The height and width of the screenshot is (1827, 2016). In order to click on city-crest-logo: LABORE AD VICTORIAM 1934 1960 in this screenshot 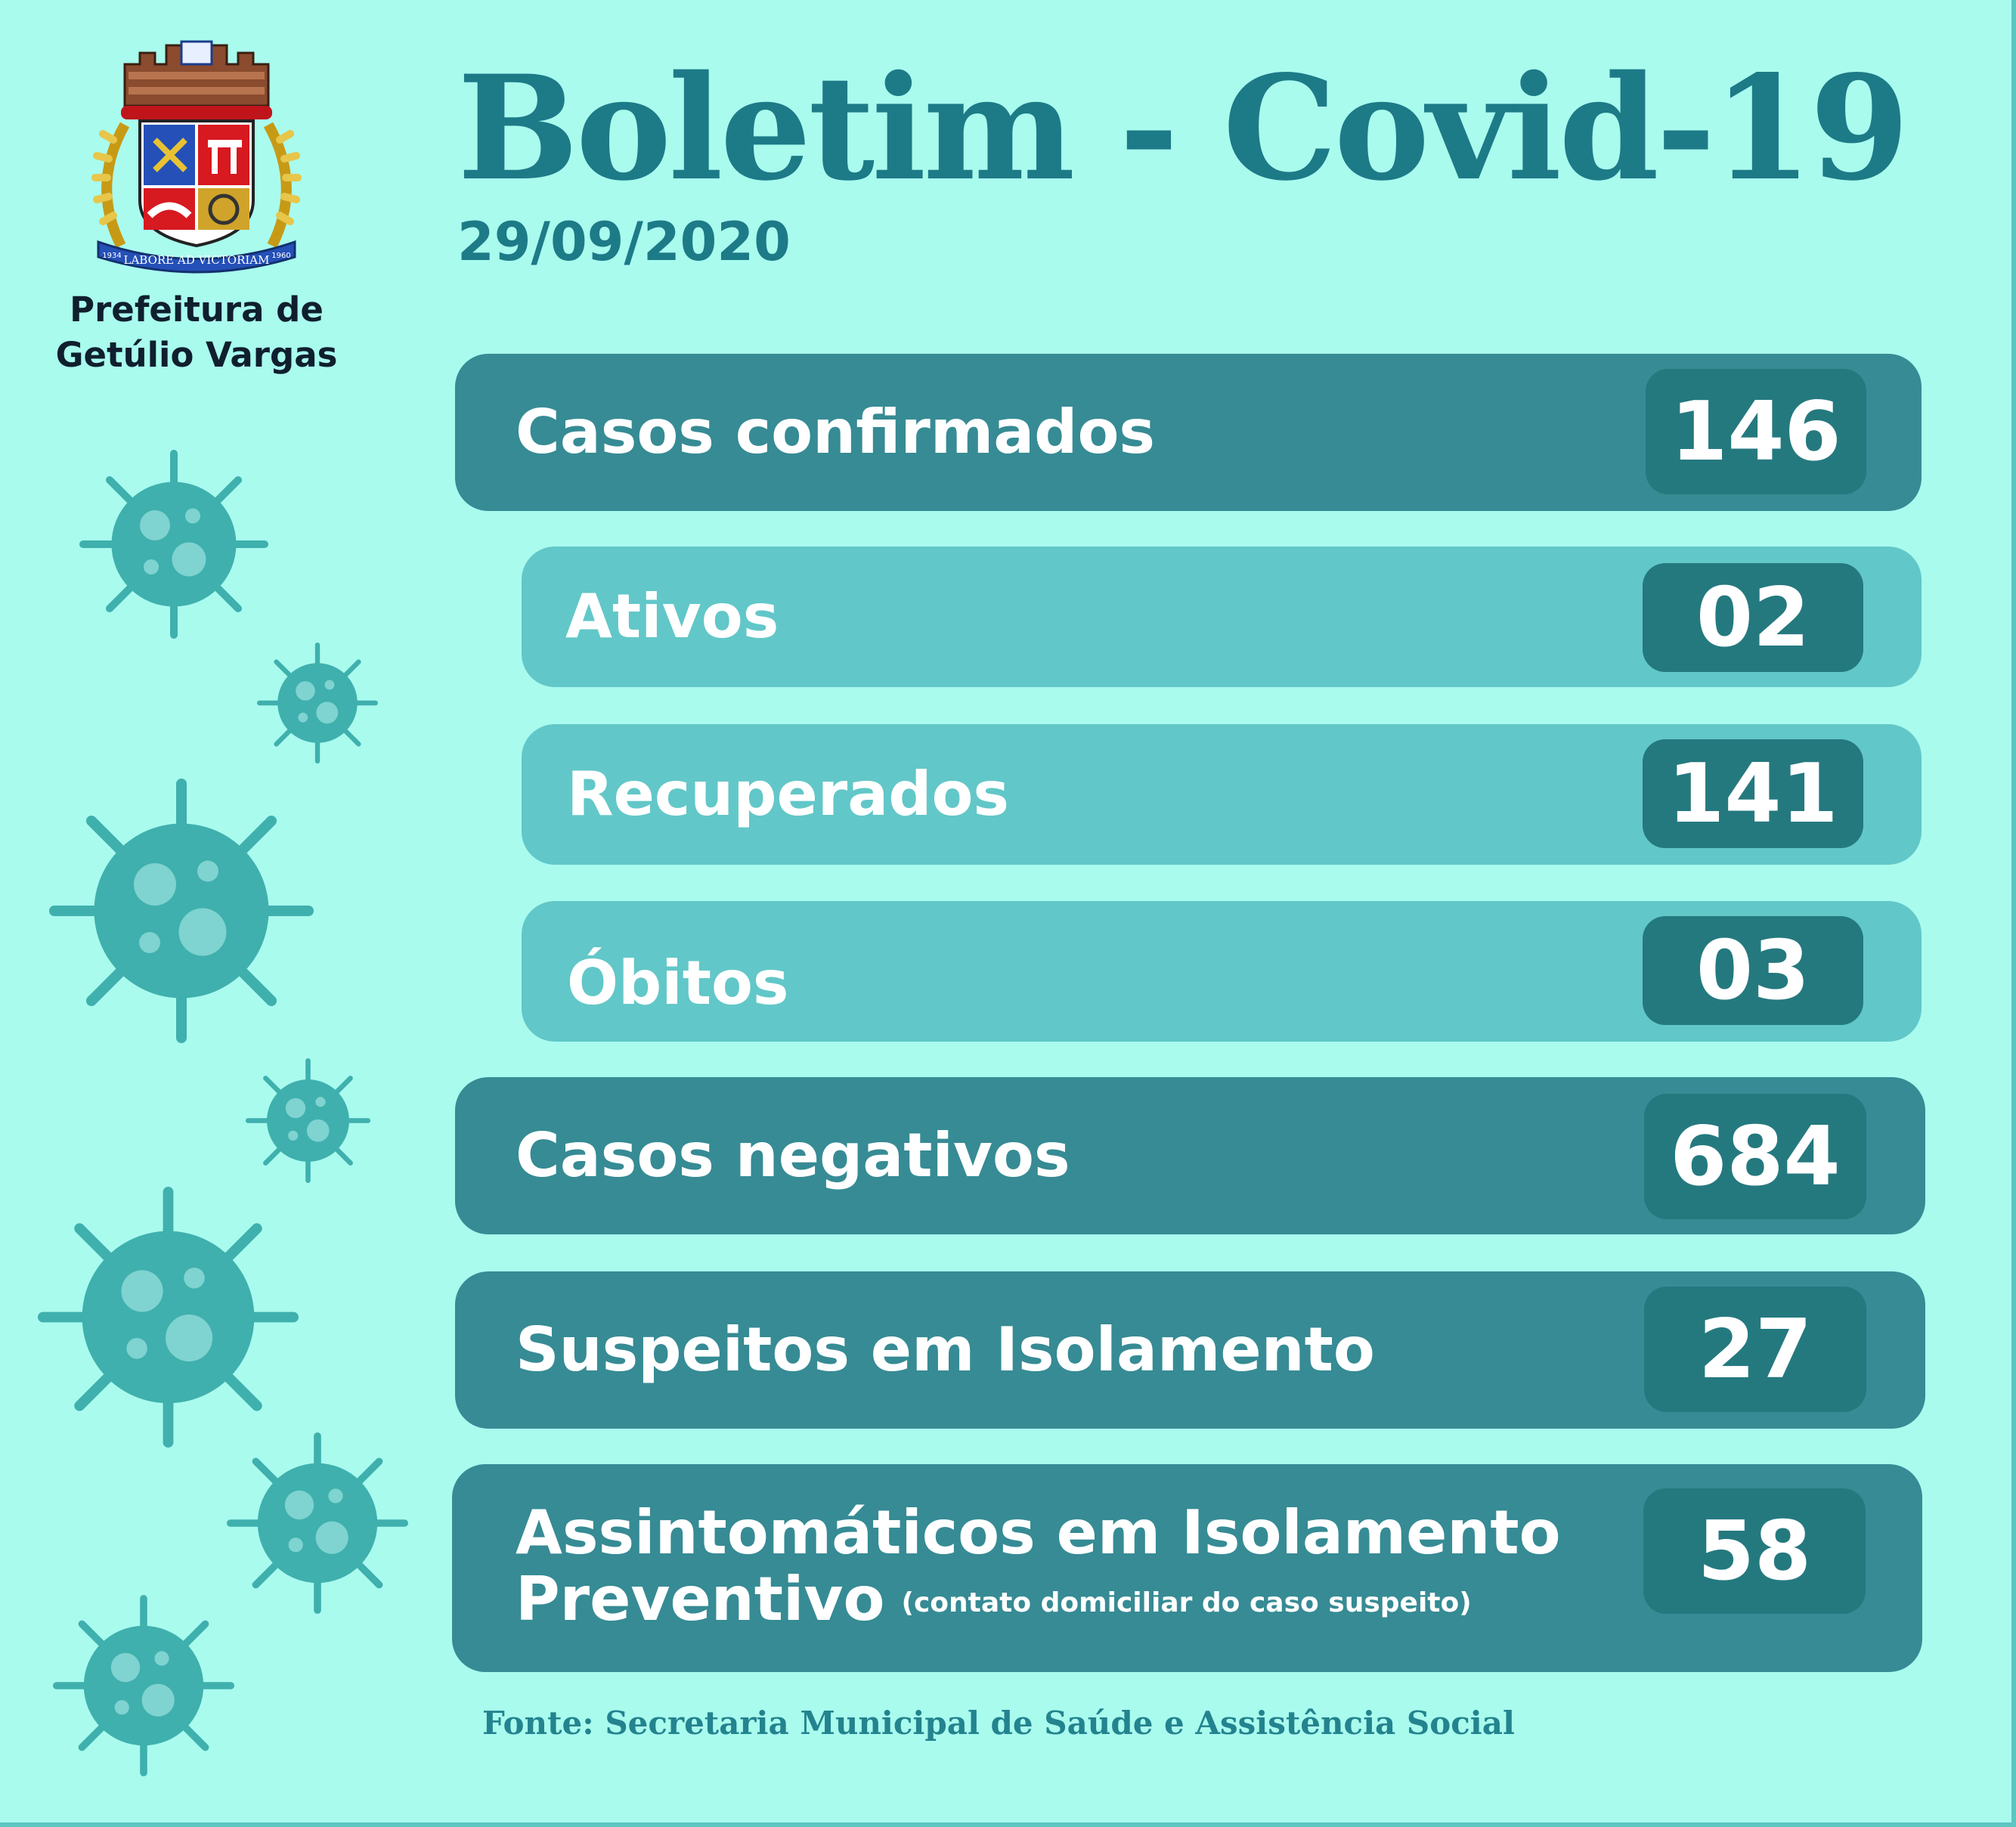, I will do `click(196, 157)`.